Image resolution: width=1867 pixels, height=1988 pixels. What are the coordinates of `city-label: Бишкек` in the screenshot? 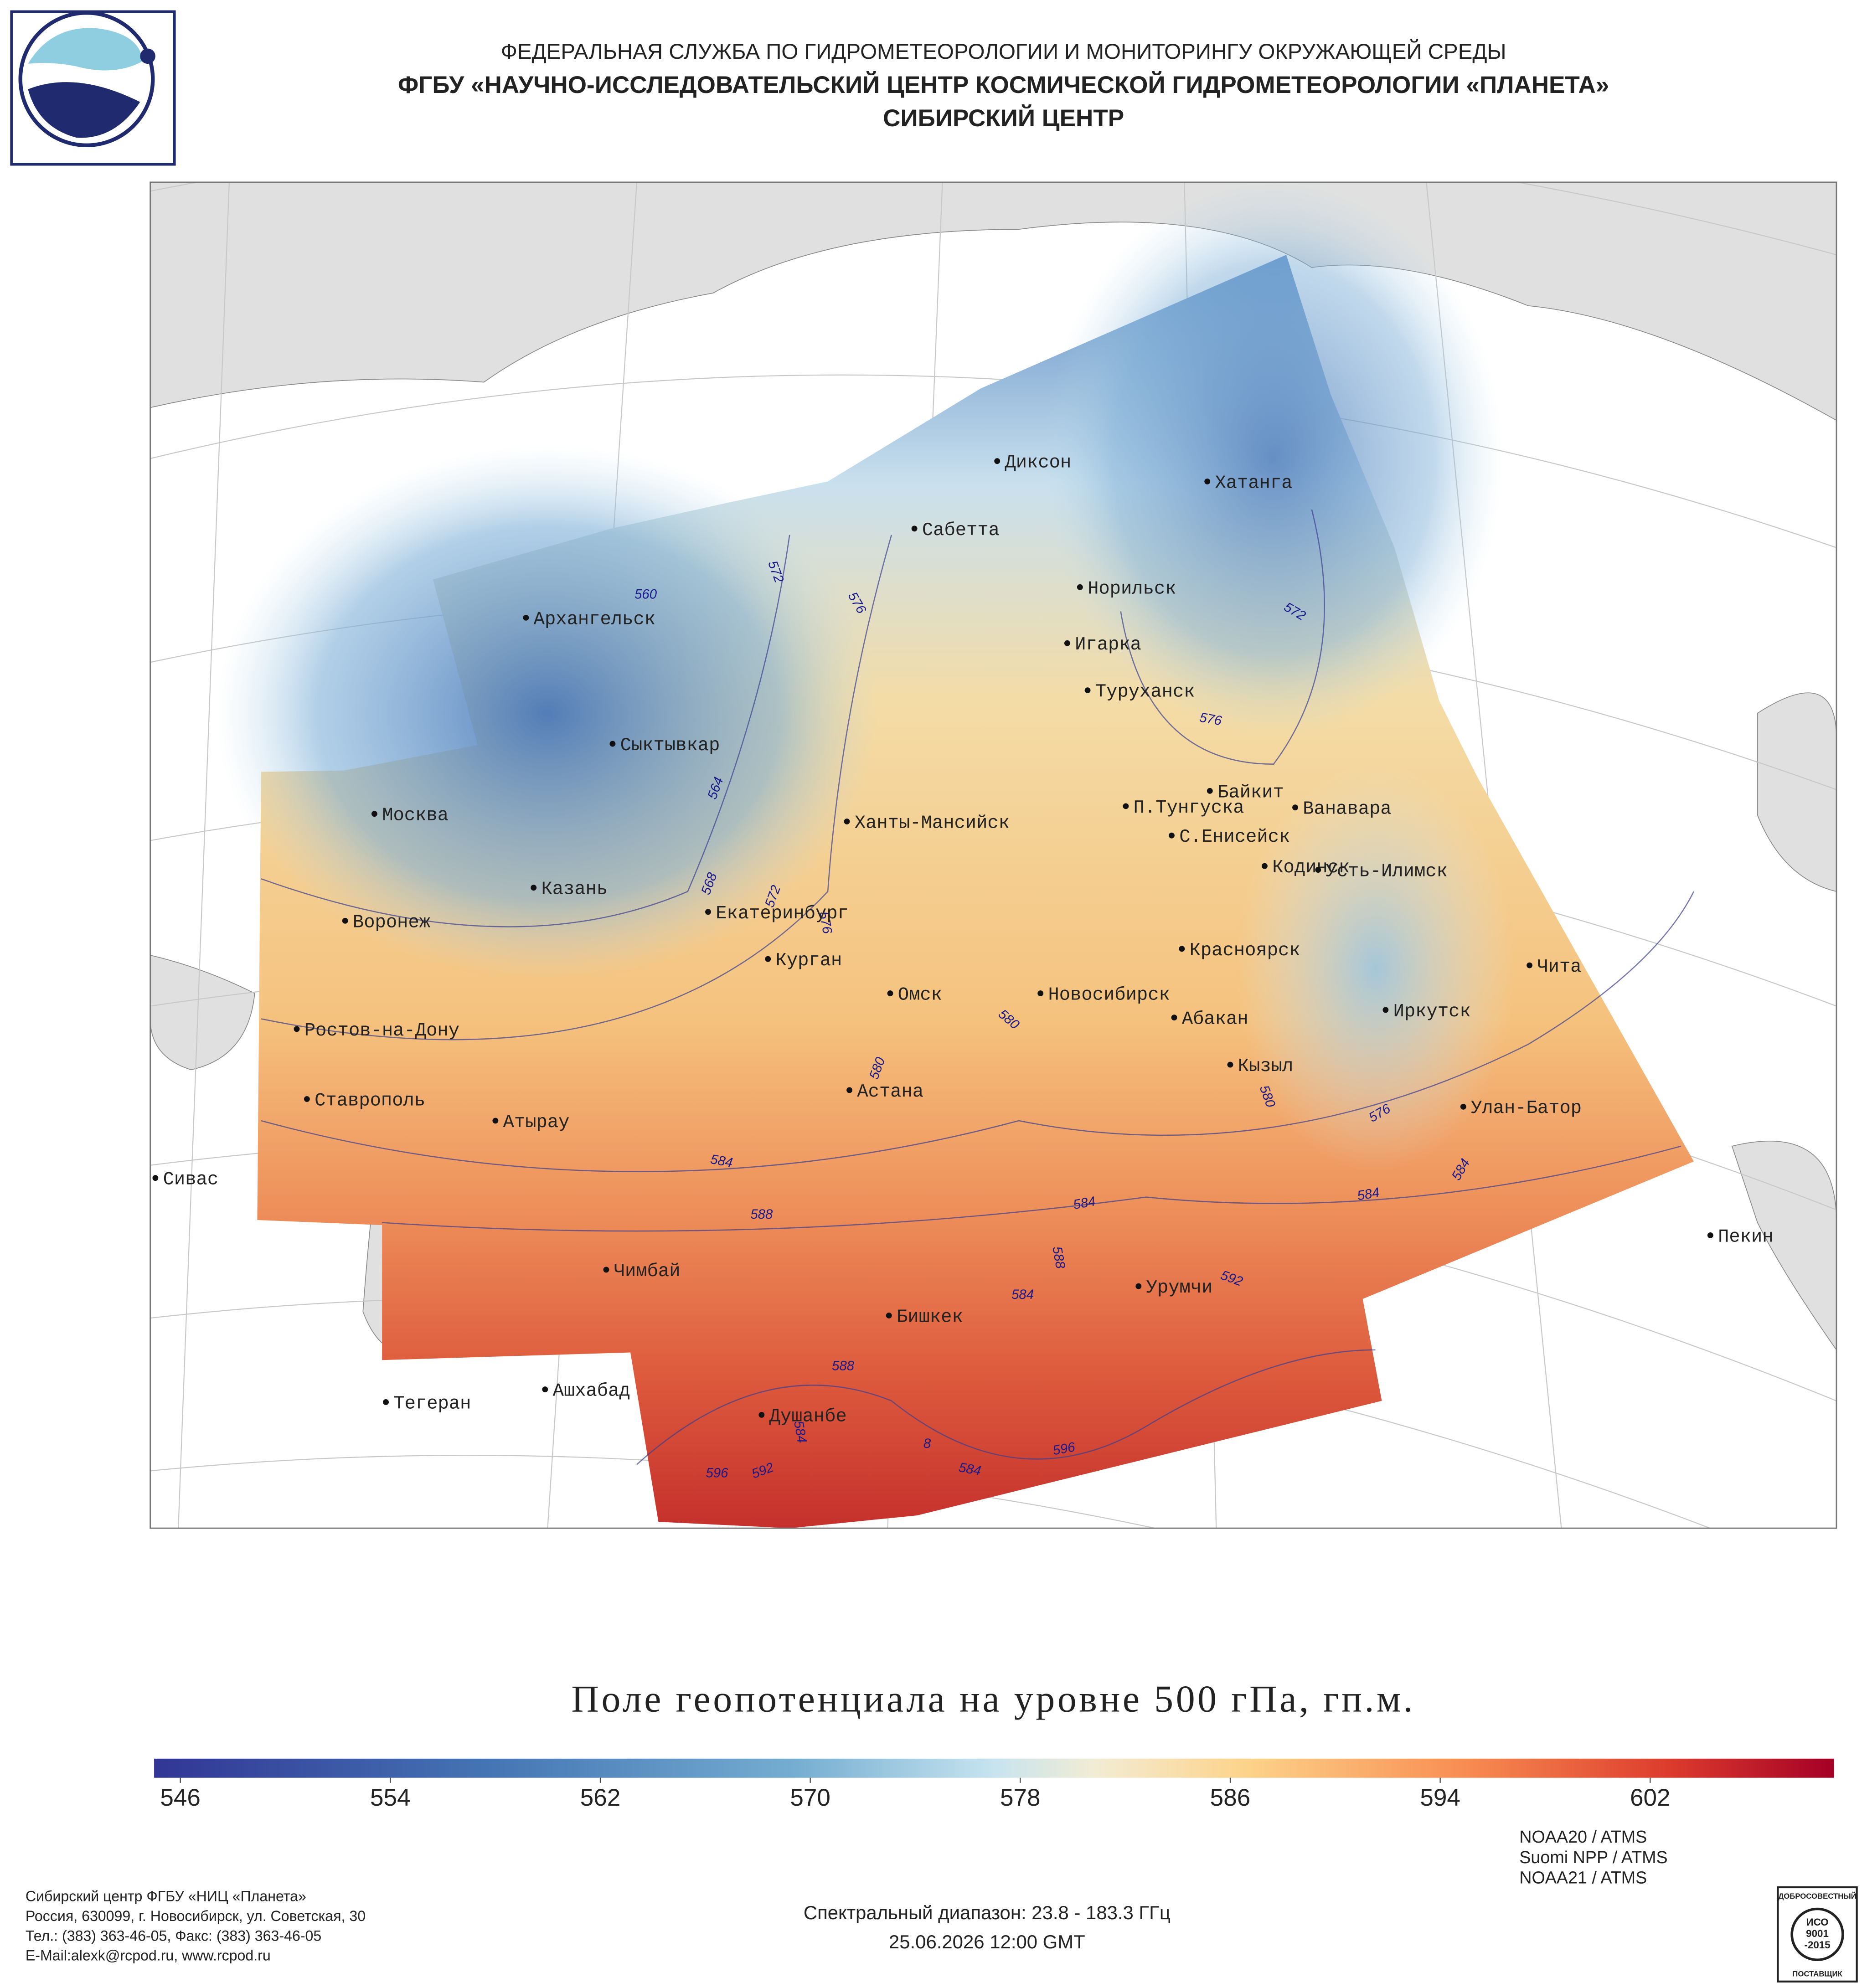 It's located at (930, 1318).